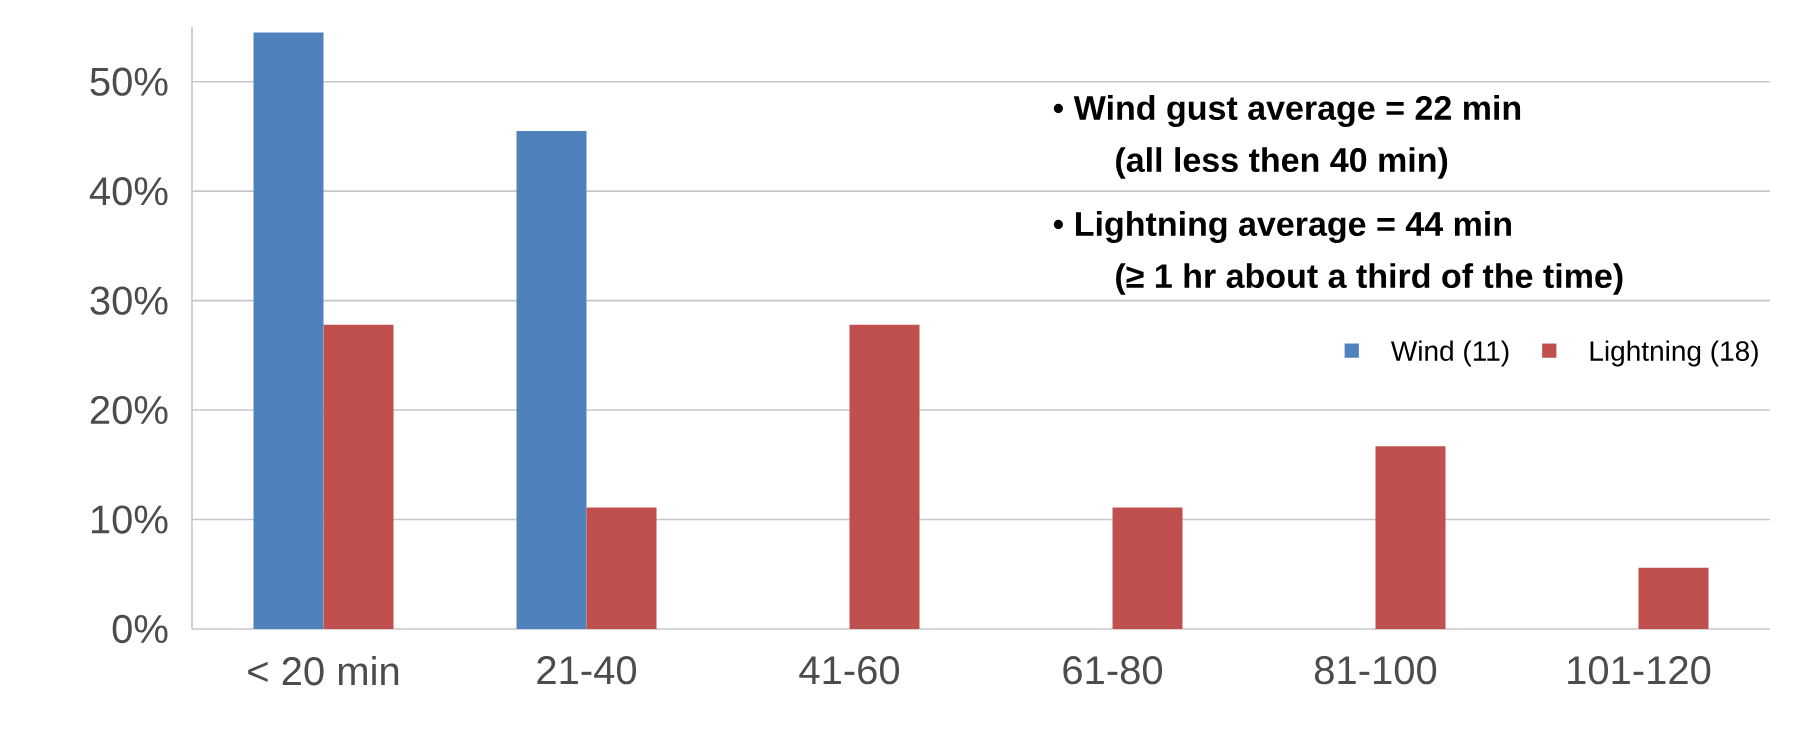 The image size is (1820, 737). Describe the element at coordinates (849, 670) in the screenshot. I see `x-tick-label: 41-60` at that location.